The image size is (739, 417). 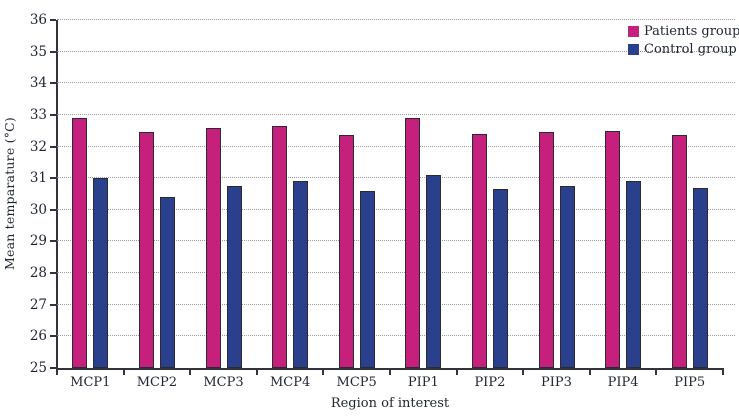 I want to click on bar-control-group-mcp4, so click(x=301, y=274).